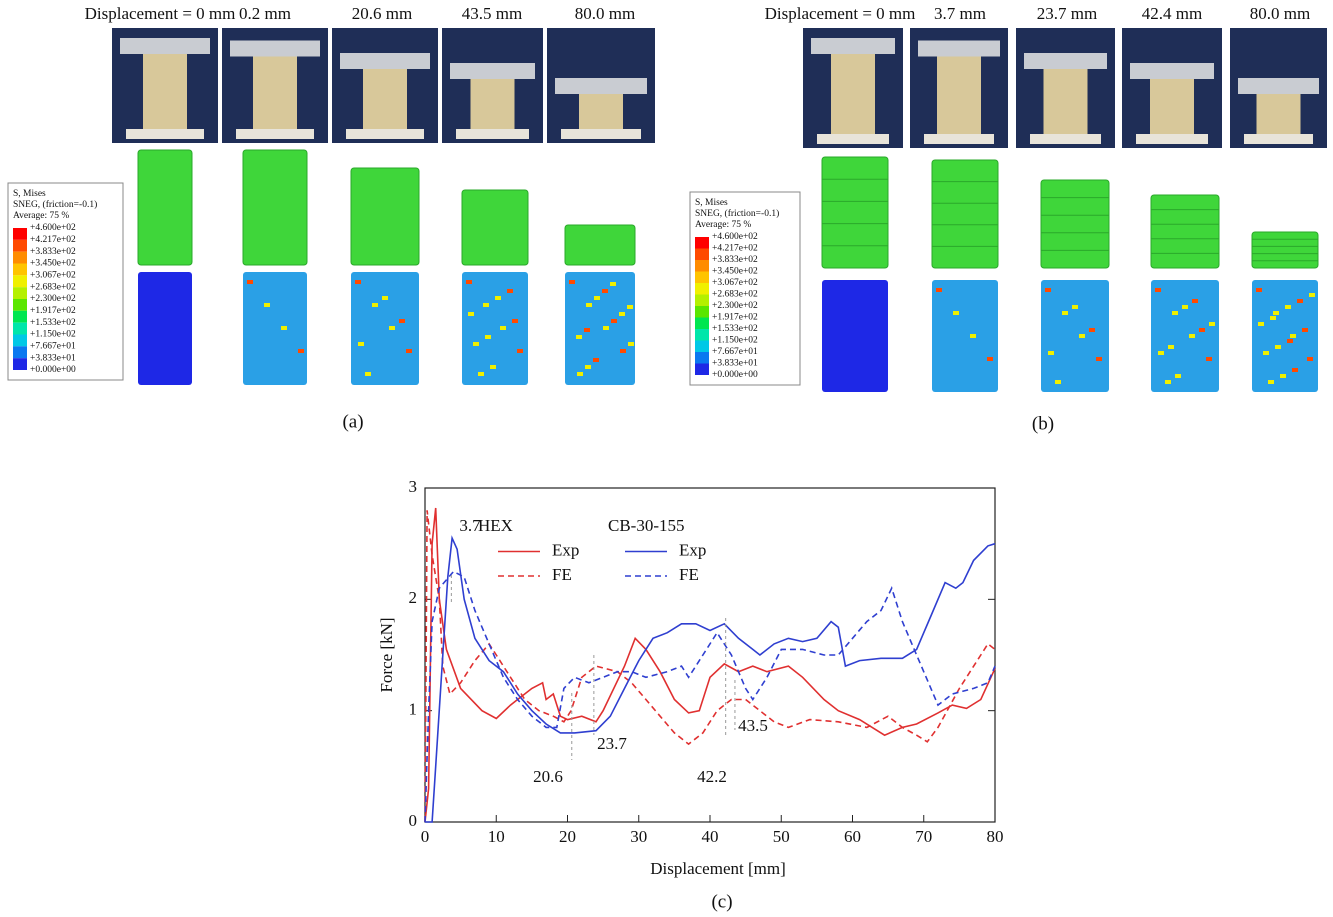  I want to click on scale-label: +4.217e+02, so click(53, 240).